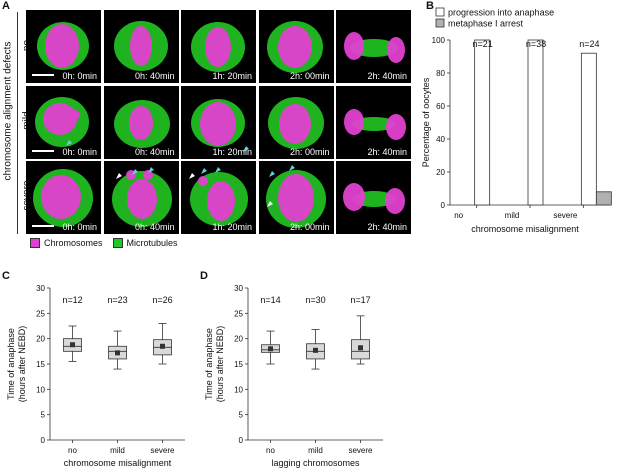 The image size is (617, 469). Describe the element at coordinates (270, 300) in the screenshot. I see `n-annotation: n=14` at that location.